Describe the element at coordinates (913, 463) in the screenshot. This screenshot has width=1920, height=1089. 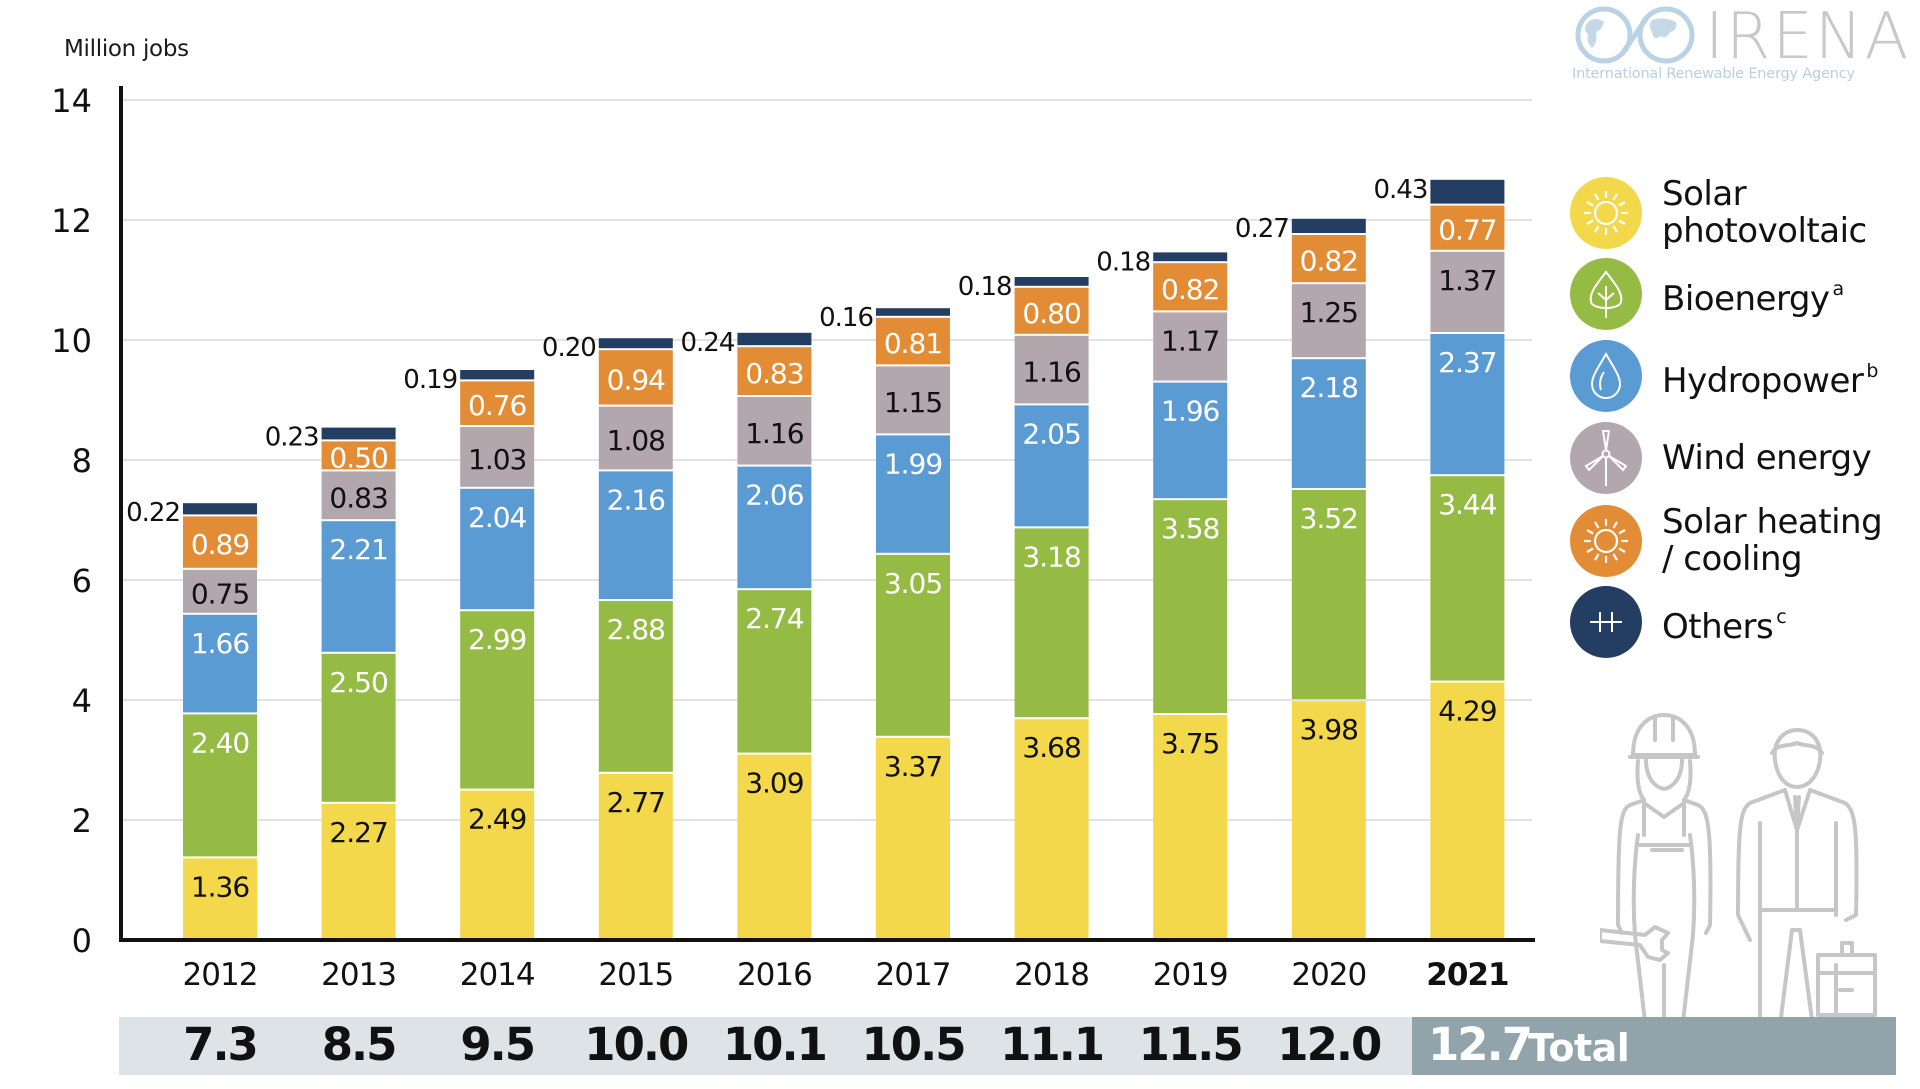
I see `value-label: 1.99` at that location.